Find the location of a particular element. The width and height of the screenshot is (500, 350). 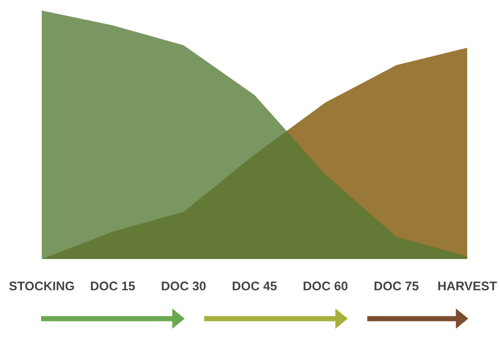

x-tick-label: HARVEST is located at coordinates (467, 286).